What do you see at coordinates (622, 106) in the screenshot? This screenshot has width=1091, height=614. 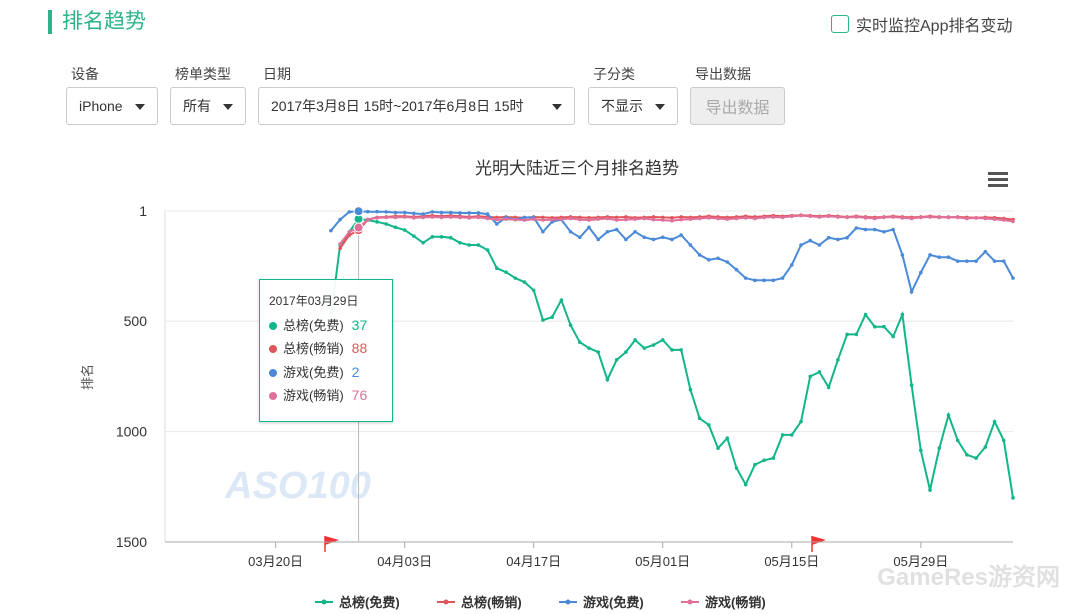 I see `dropdown-value: 不显示` at bounding box center [622, 106].